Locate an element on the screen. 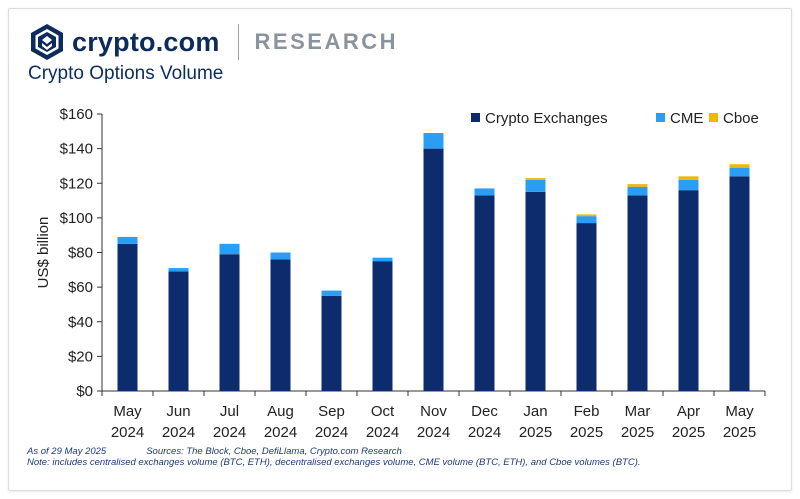 This screenshot has height=499, width=800. y-tick-label: $40 is located at coordinates (80, 322).